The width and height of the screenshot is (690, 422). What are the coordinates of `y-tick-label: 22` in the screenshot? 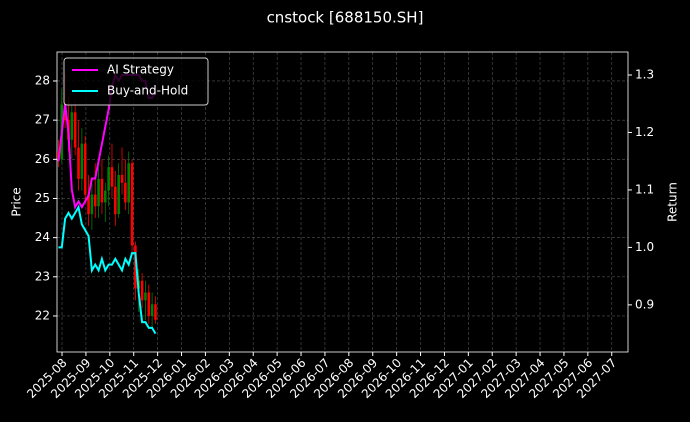 It's located at (42, 315).